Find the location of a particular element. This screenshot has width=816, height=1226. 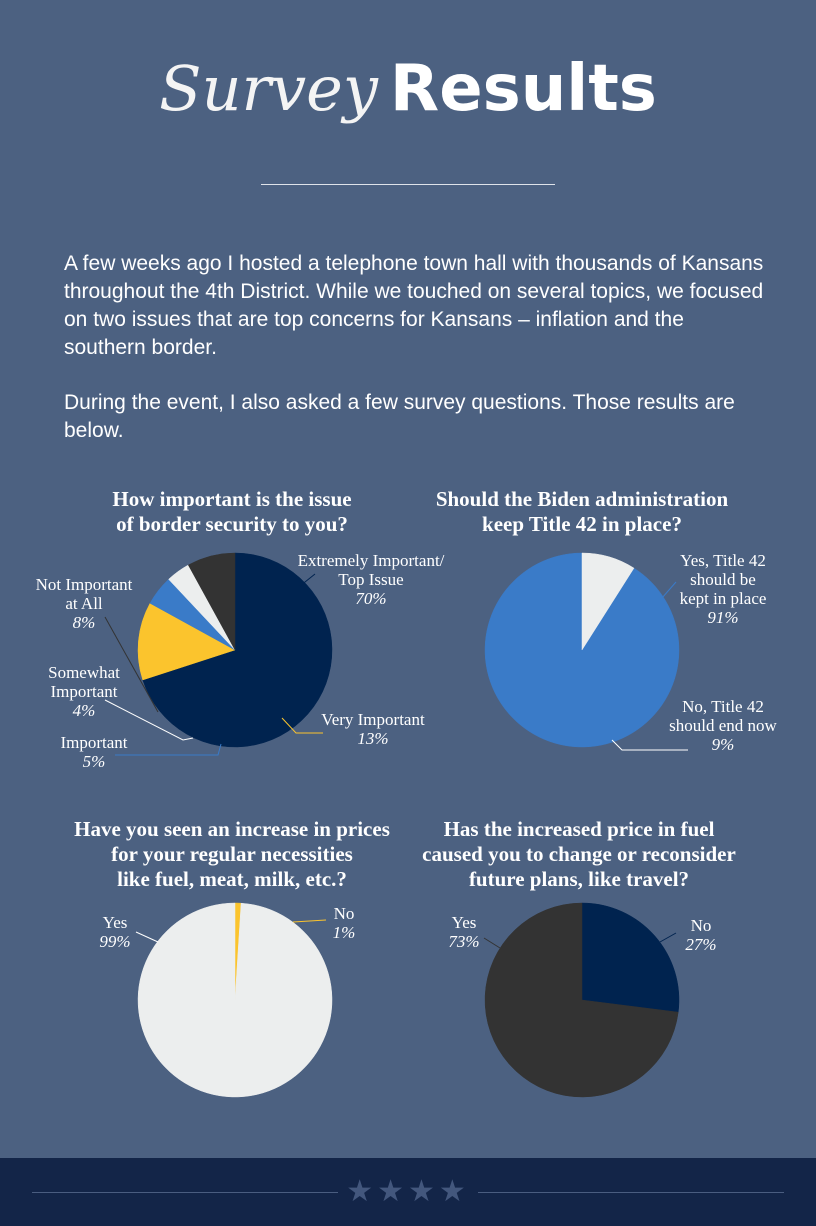

slice-label: Very Important is located at coordinates (373, 719).